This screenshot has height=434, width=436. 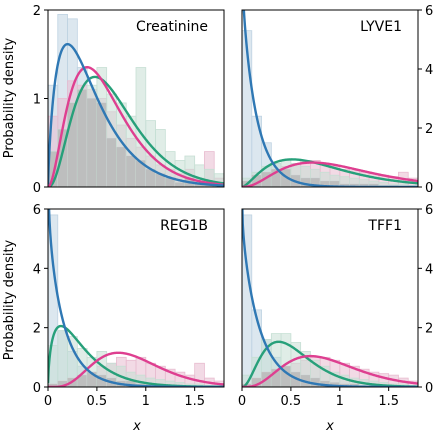 What do you see at coordinates (172, 27) in the screenshot?
I see `panel-title: Creatinine` at bounding box center [172, 27].